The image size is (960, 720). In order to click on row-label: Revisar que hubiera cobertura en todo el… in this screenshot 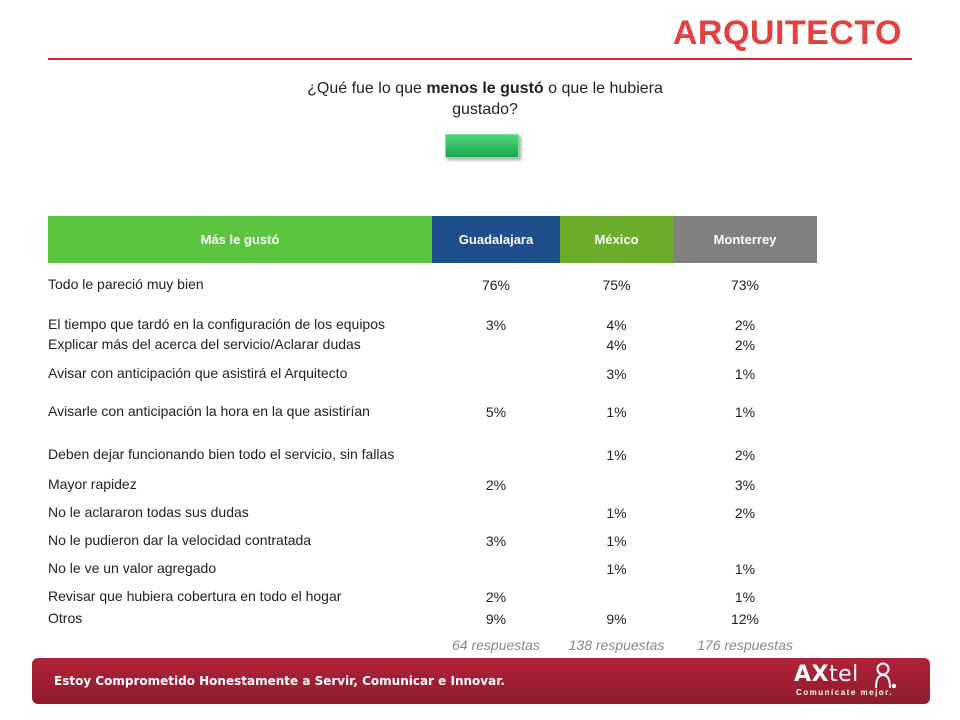, I will do `click(195, 596)`.